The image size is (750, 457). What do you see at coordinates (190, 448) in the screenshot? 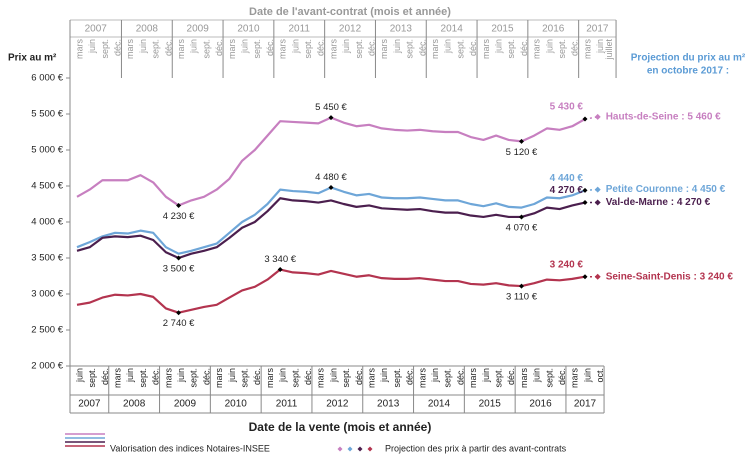
I see `legend-label: Valorisation des indices Notaires-INSEE` at bounding box center [190, 448].